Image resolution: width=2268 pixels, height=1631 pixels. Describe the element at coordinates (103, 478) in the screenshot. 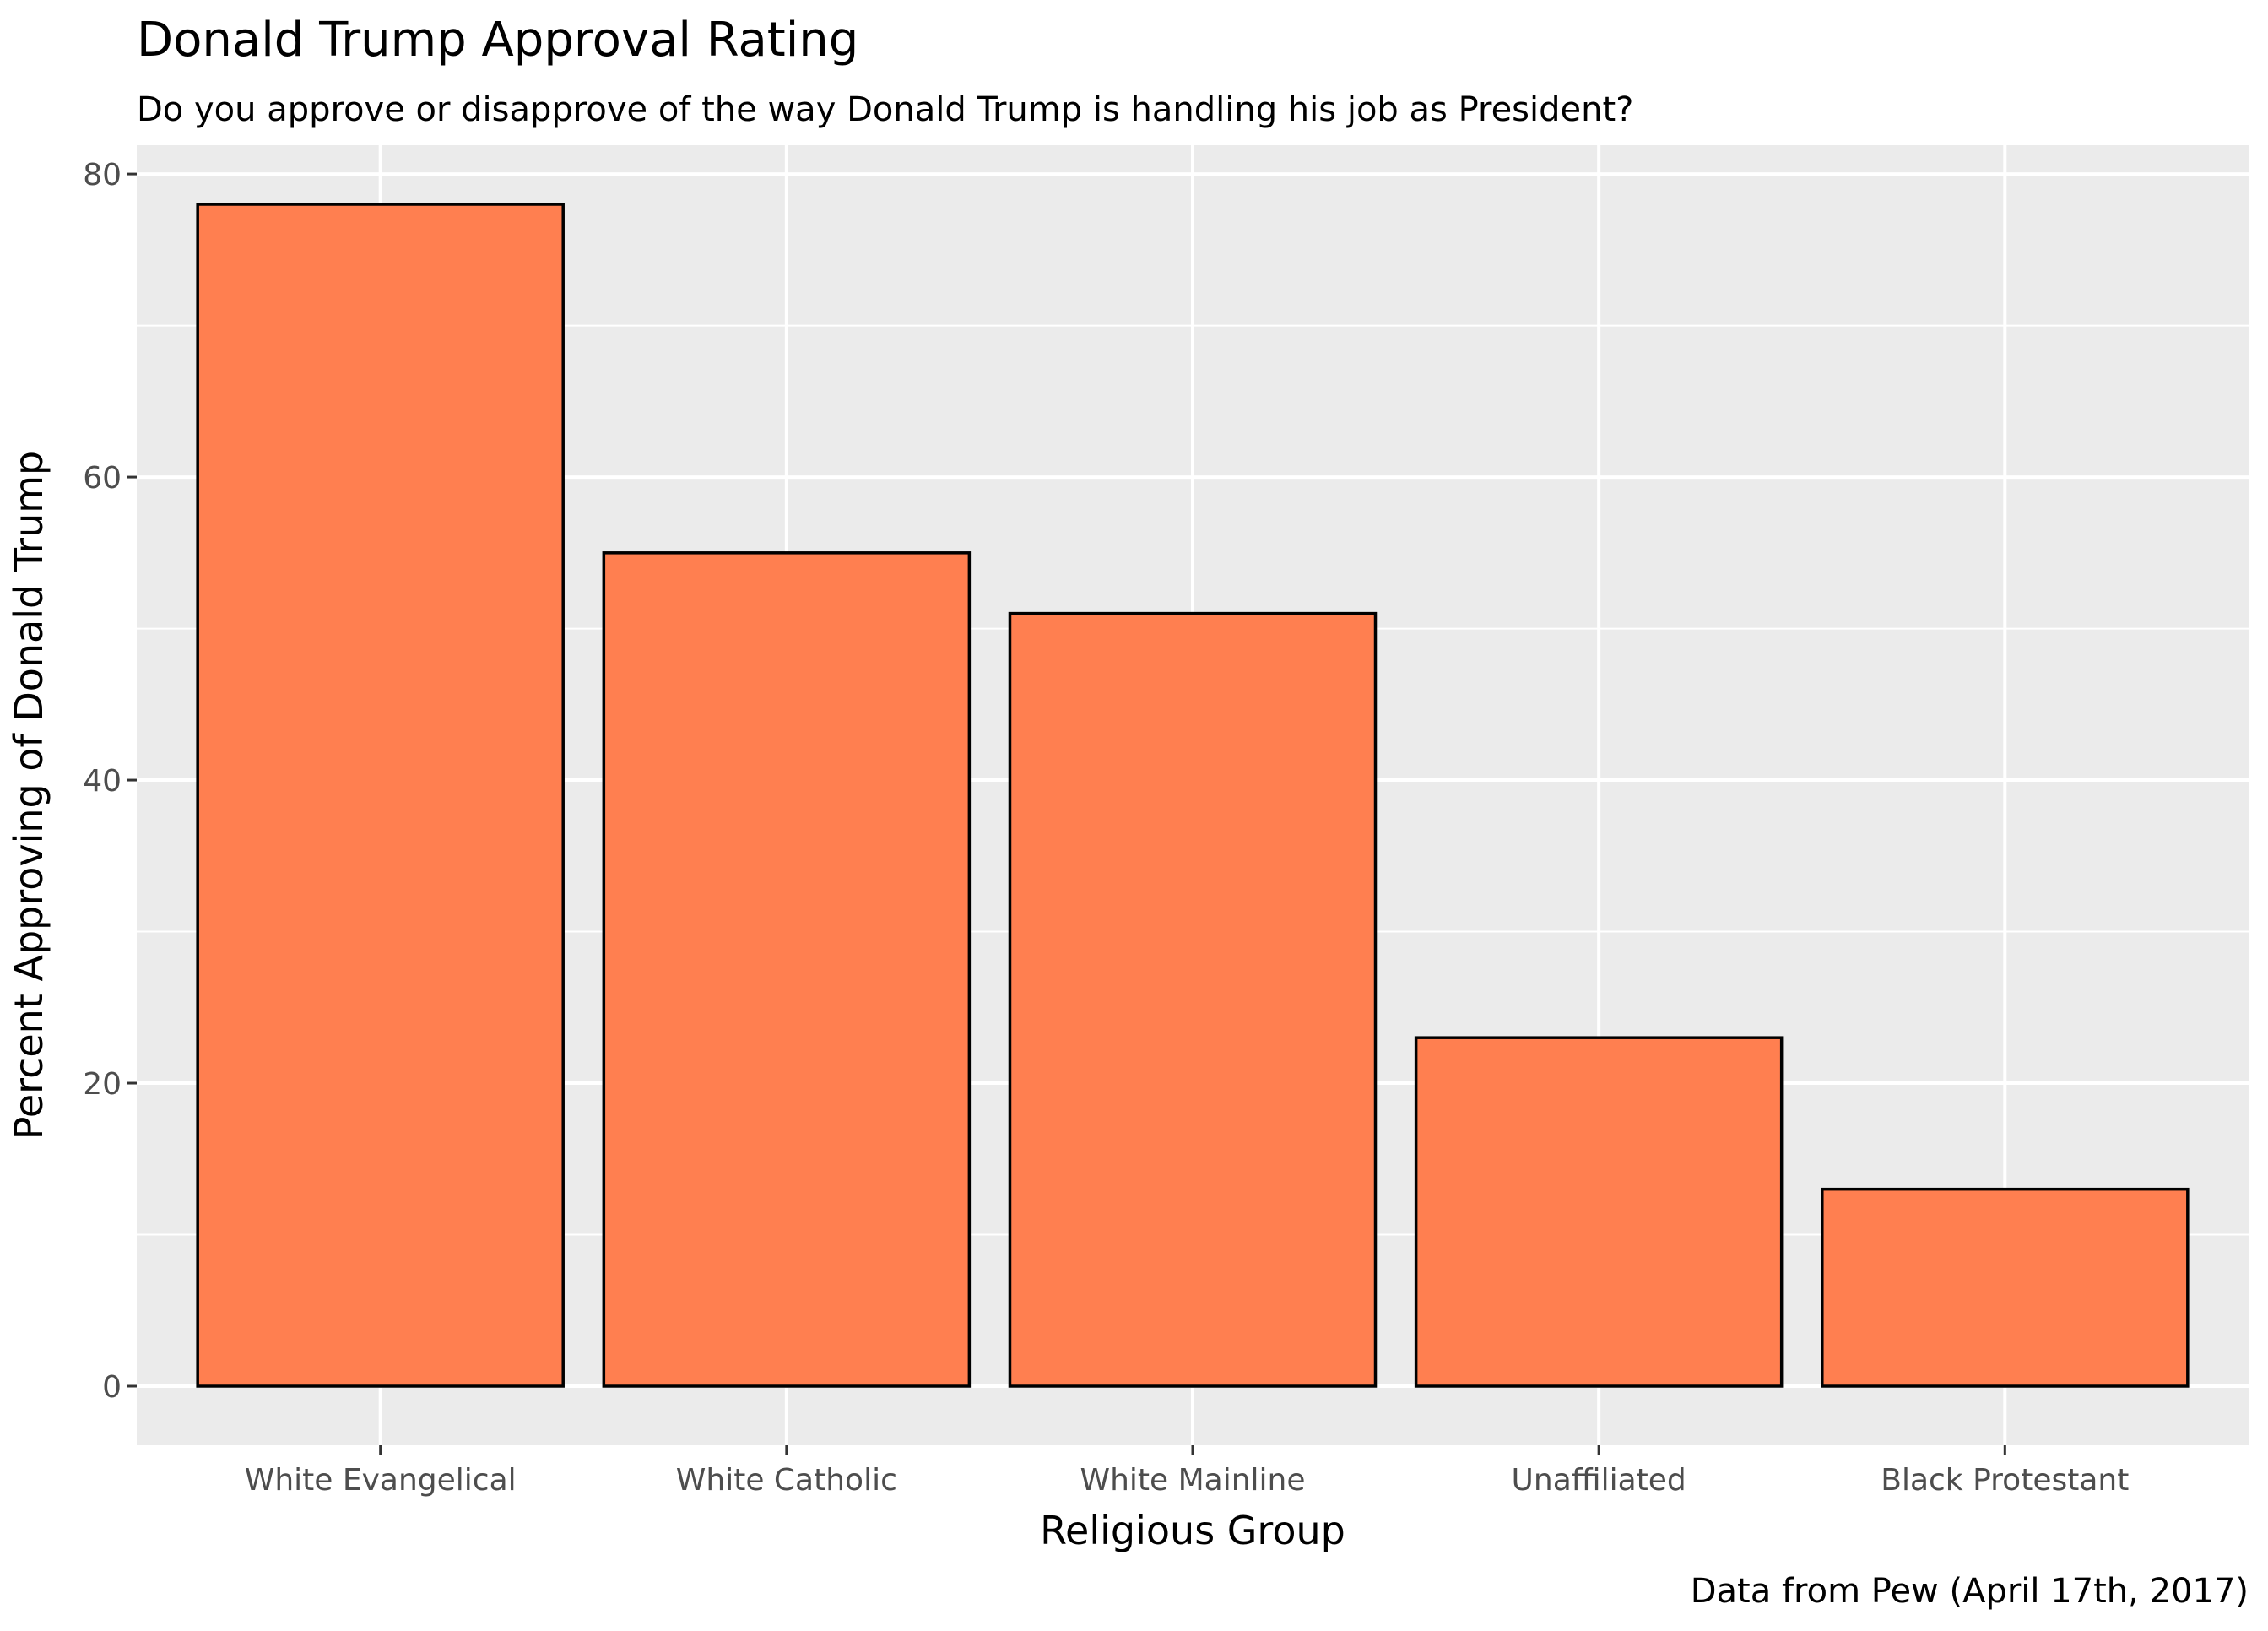

I see `y-tick-label: 60` at that location.